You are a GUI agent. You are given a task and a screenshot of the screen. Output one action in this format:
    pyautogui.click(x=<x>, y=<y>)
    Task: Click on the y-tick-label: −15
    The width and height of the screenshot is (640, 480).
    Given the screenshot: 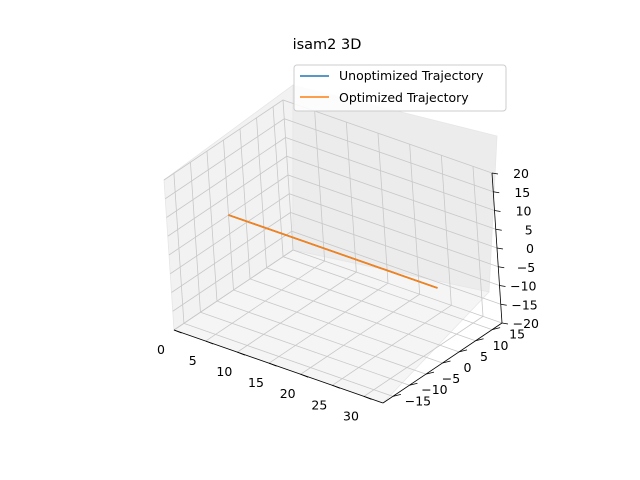 What is the action you would take?
    pyautogui.click(x=418, y=400)
    